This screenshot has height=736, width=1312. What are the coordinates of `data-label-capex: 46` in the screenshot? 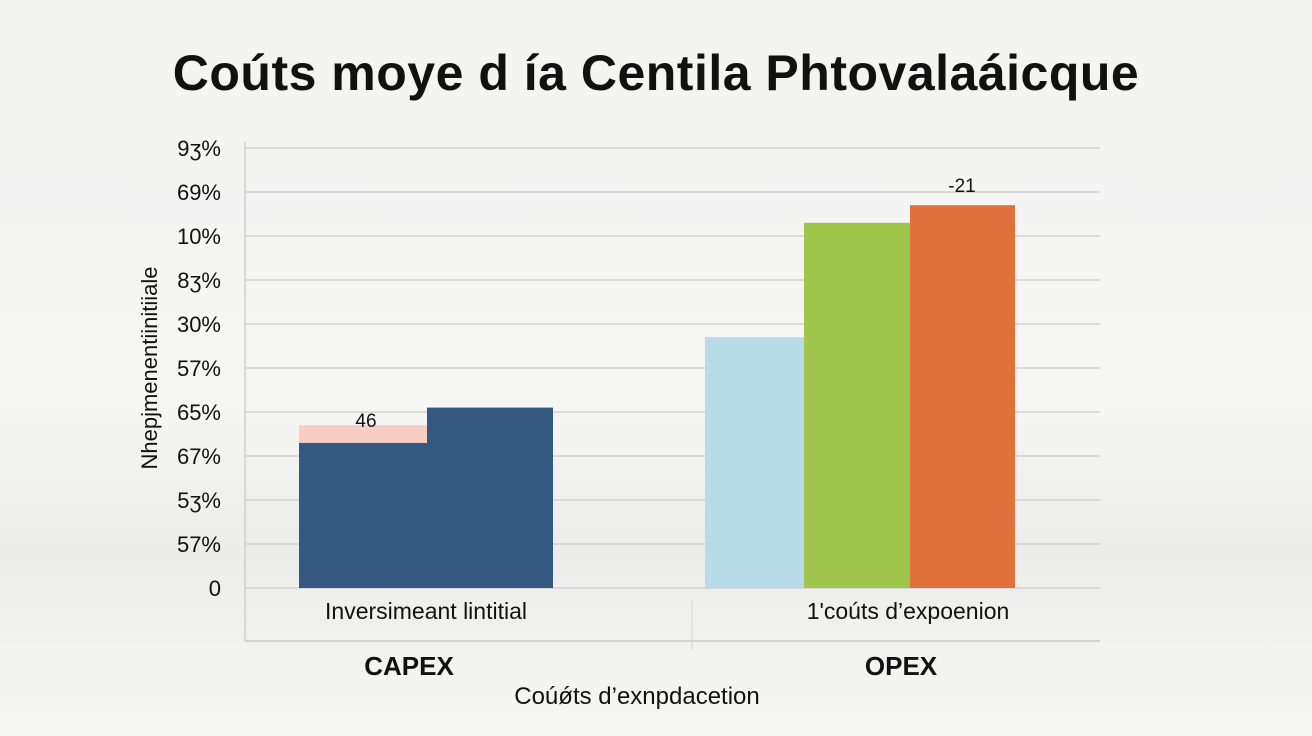 It's located at (365, 421).